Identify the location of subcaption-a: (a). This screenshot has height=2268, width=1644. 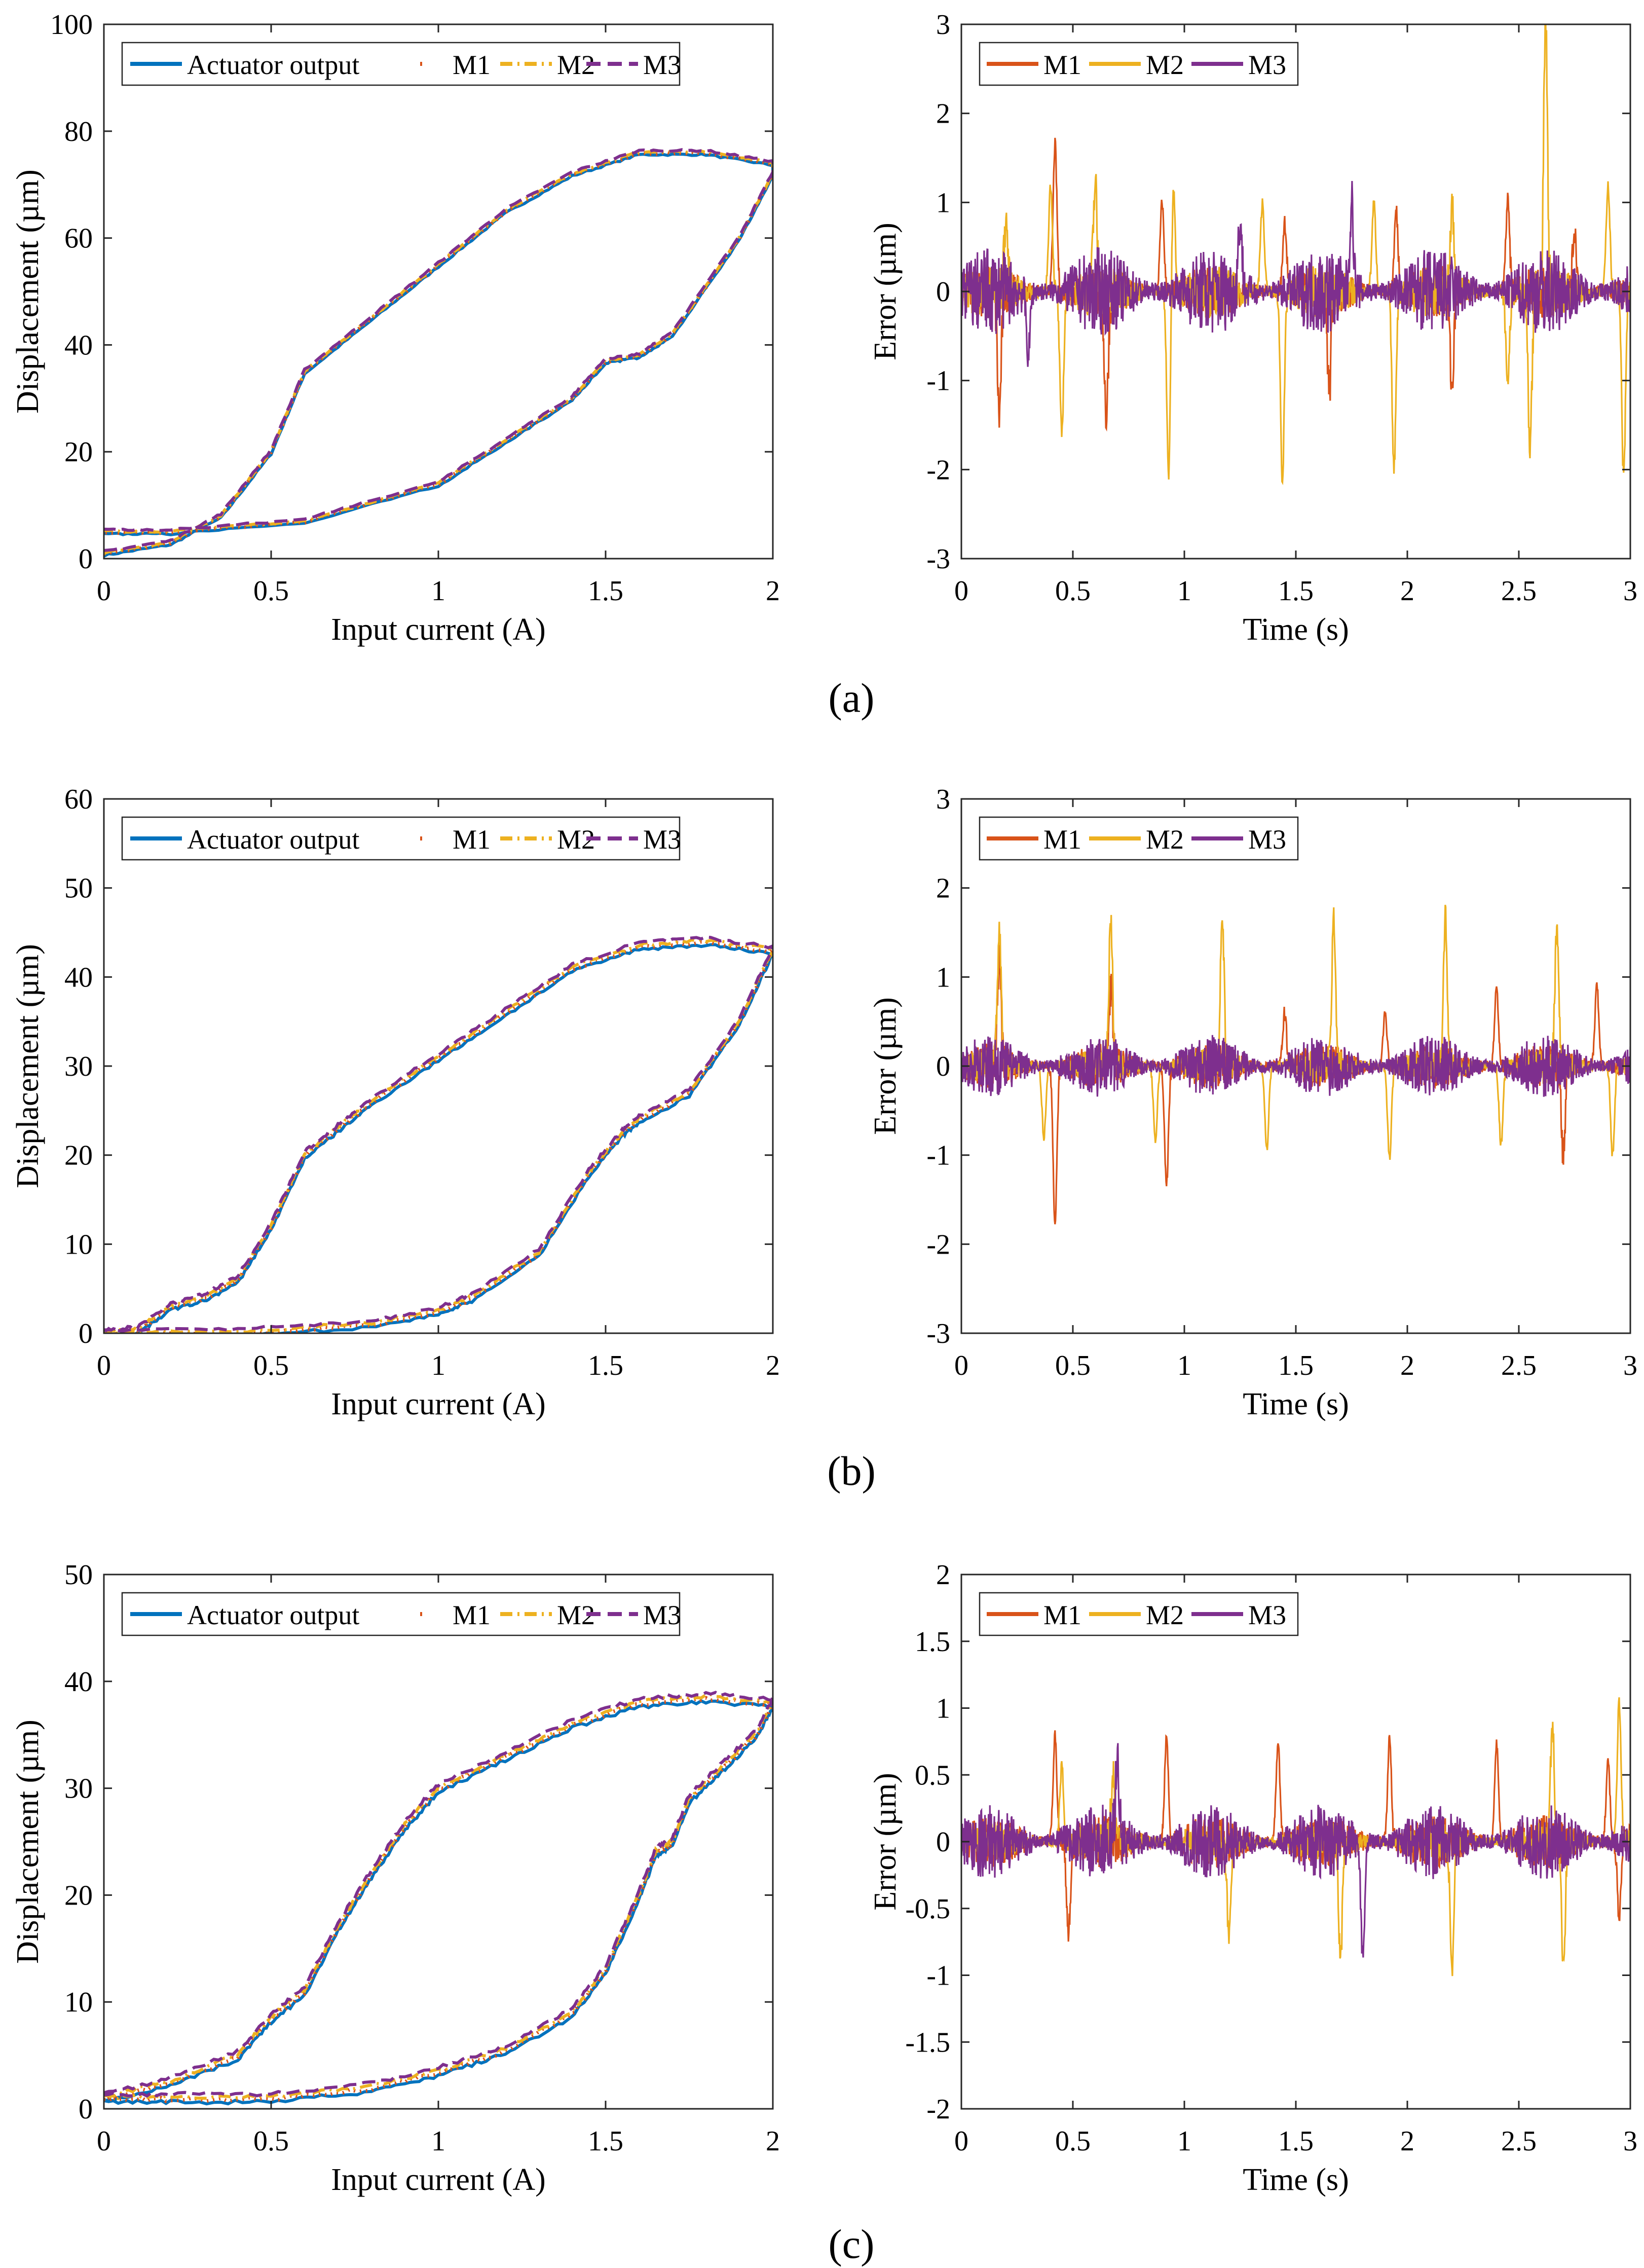
(851, 698).